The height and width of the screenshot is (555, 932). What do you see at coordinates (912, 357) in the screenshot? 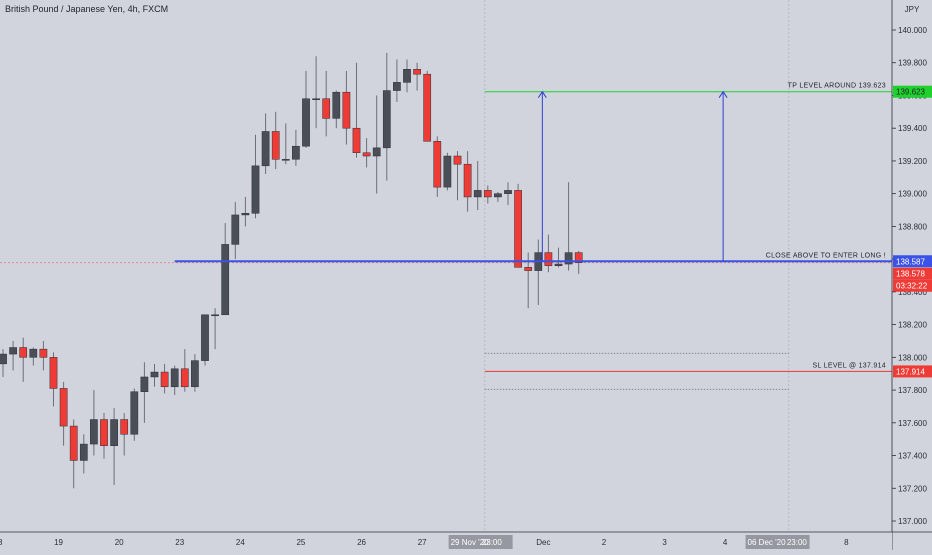
I see `price-tick-label: 138.000` at bounding box center [912, 357].